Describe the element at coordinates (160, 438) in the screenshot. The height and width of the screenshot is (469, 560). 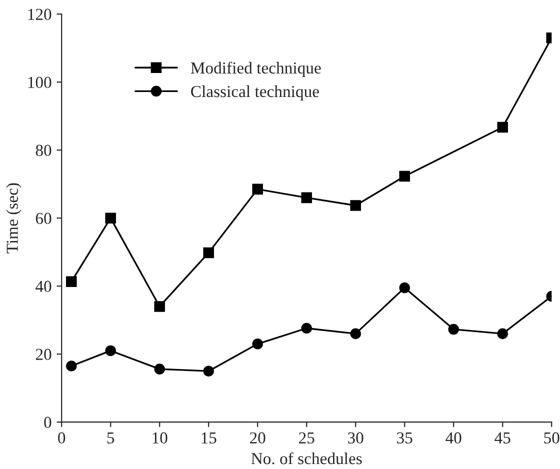
I see `x-tick-label: 10` at that location.